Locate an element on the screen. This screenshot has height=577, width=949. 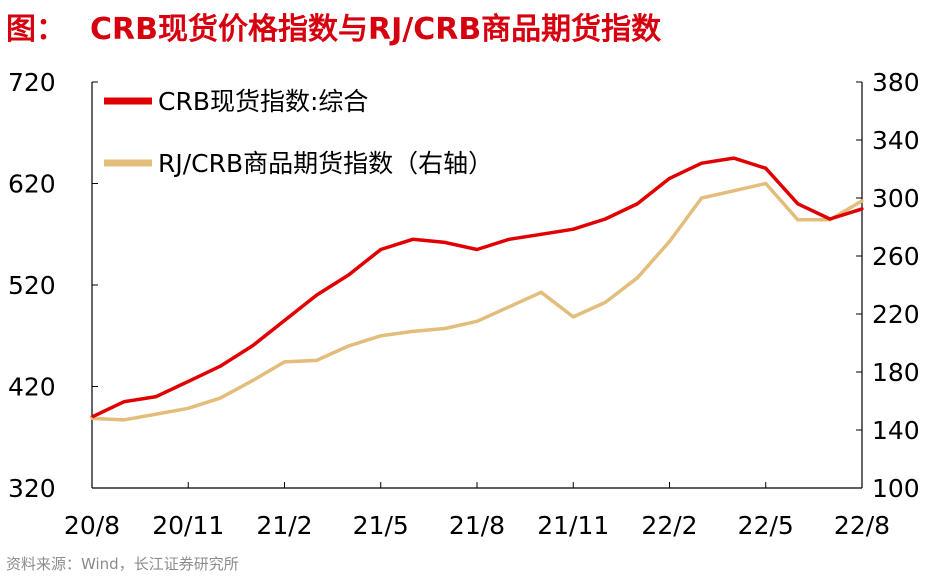
x-tick-label: 22/8 is located at coordinates (862, 525).